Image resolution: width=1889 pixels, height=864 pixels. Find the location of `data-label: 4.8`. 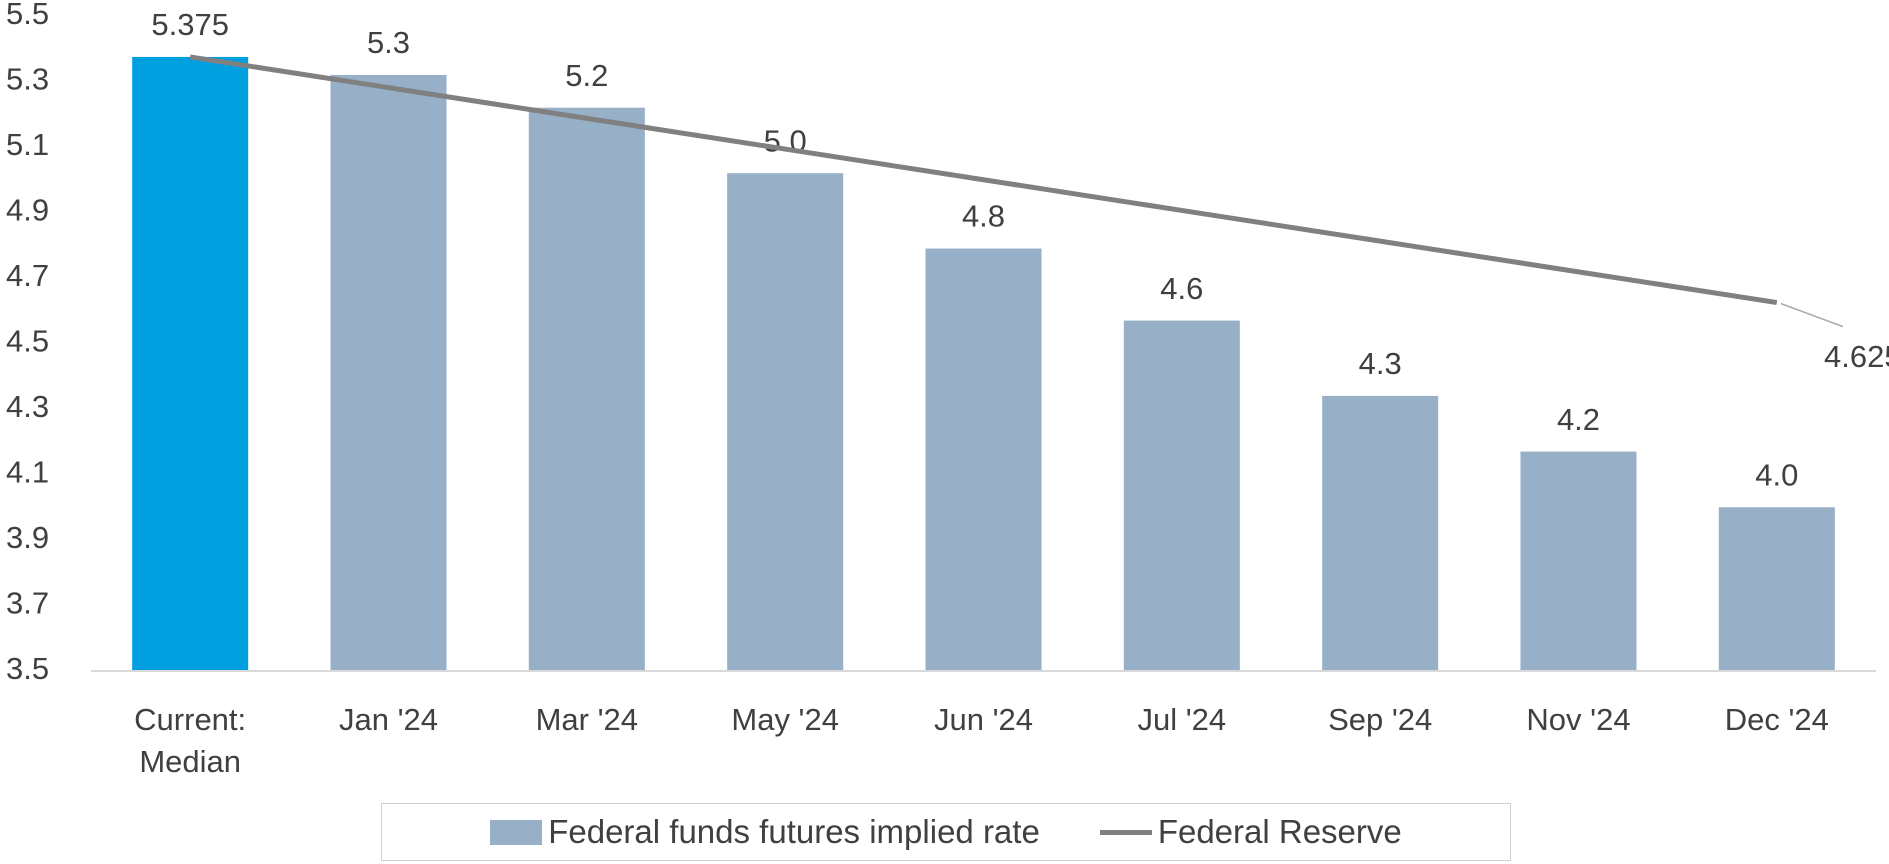

data-label: 4.8 is located at coordinates (983, 216).